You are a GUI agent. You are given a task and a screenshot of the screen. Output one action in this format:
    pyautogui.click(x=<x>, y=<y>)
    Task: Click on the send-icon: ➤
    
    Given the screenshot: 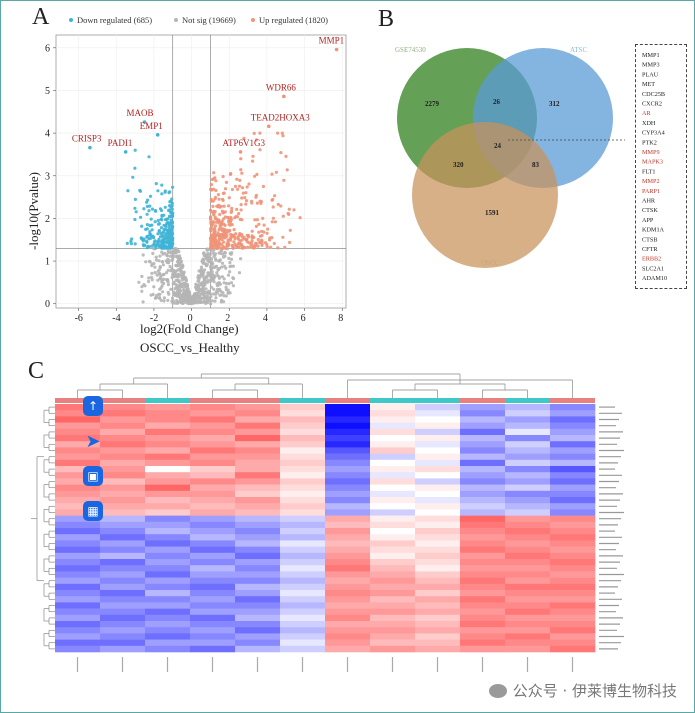 What is the action you would take?
    pyautogui.click(x=93, y=441)
    